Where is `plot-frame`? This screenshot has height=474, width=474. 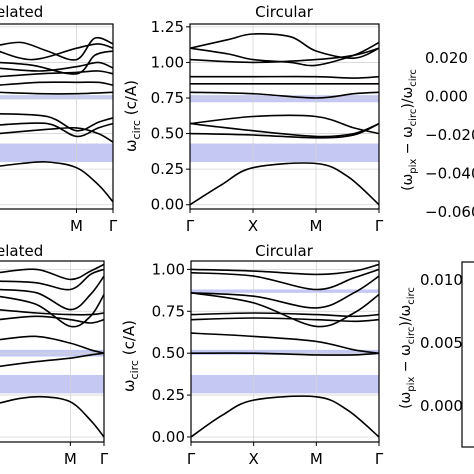
plot-frame is located at coordinates (52, 351).